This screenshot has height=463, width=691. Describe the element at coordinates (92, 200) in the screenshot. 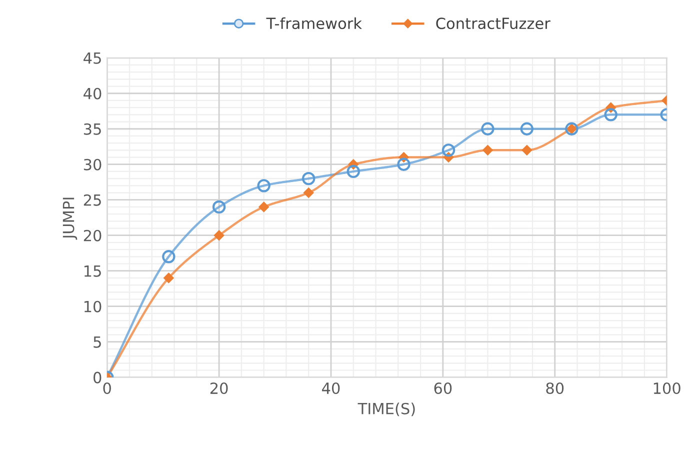

I see `y-tick-label: 25` at that location.